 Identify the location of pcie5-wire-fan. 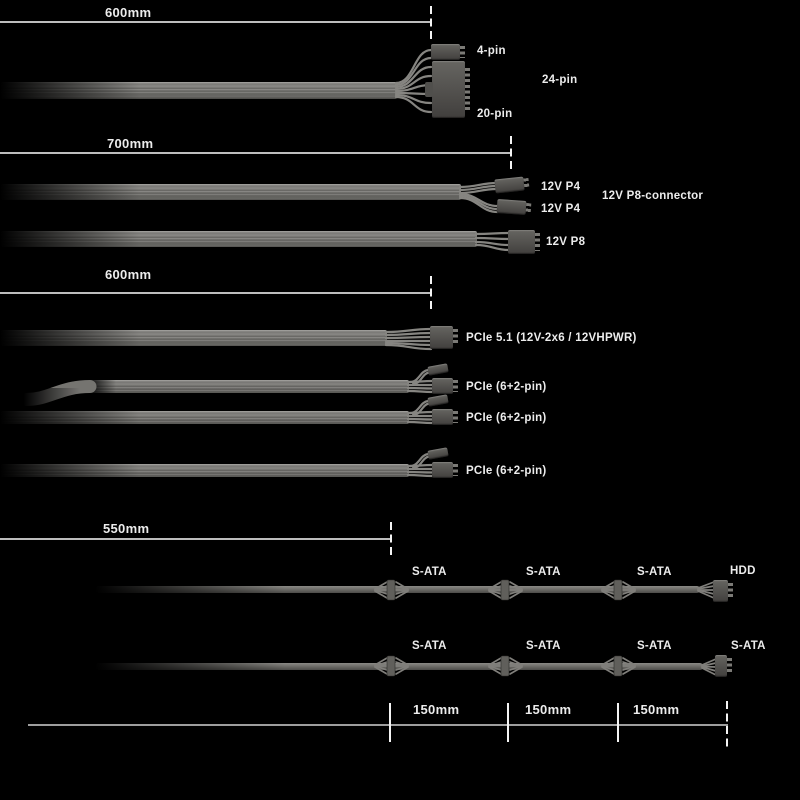
(408, 339).